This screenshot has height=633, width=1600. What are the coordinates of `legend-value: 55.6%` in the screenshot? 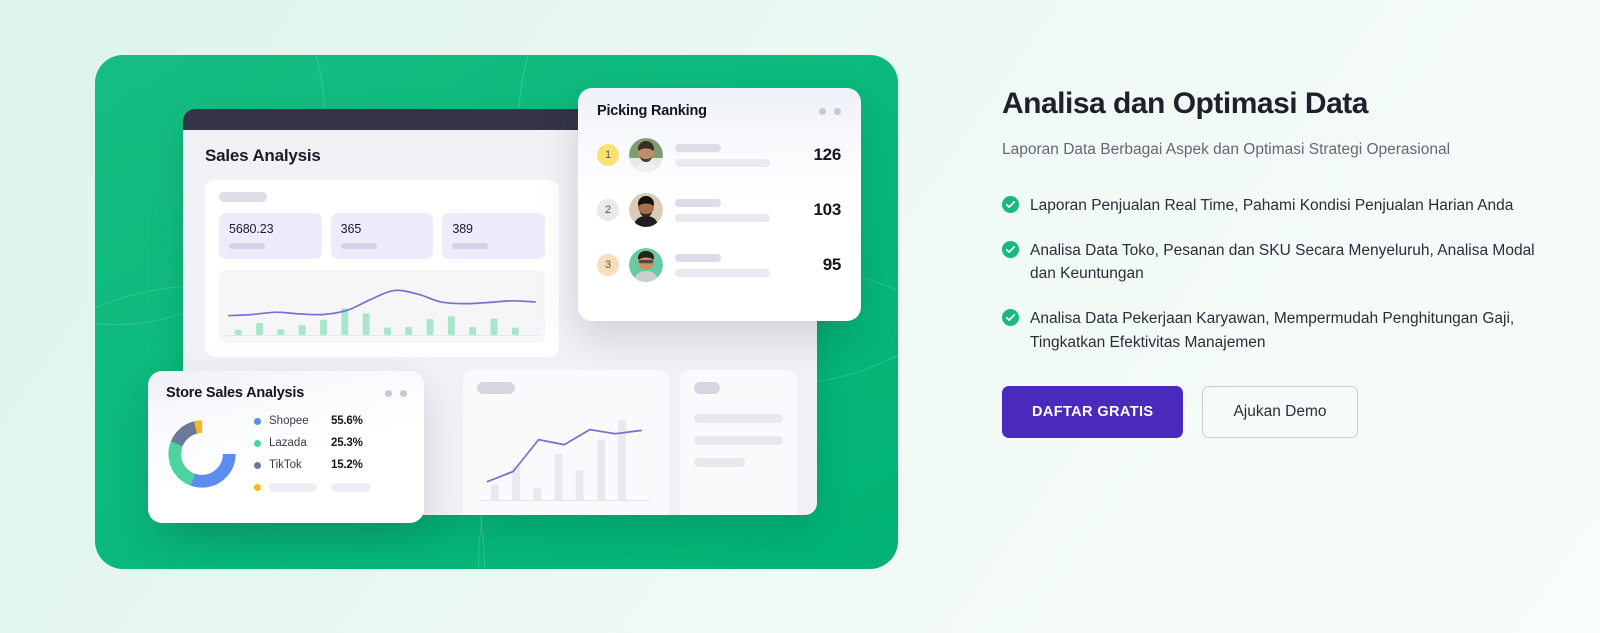 It's located at (347, 421).